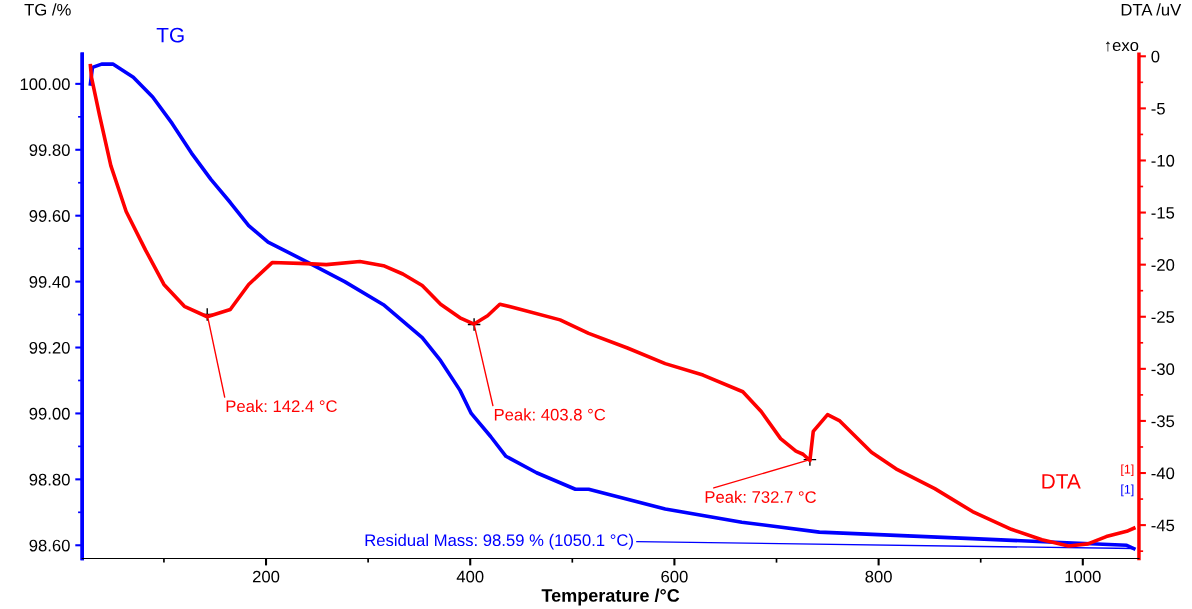 This screenshot has height=609, width=1192. I want to click on y2-tick-label: -25, so click(1163, 317).